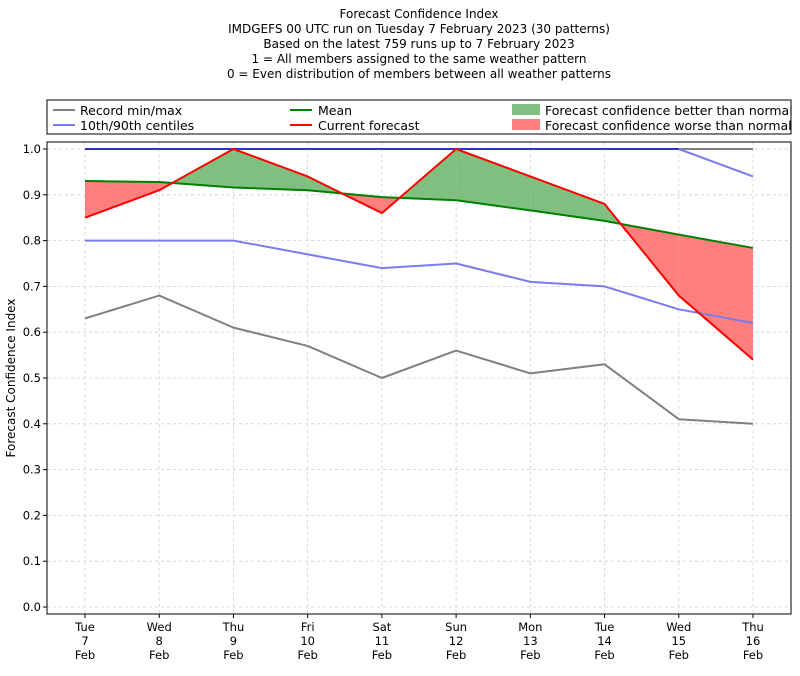 Image resolution: width=800 pixels, height=676 pixels. What do you see at coordinates (131, 110) in the screenshot?
I see `legend-record-label: Record min/max` at bounding box center [131, 110].